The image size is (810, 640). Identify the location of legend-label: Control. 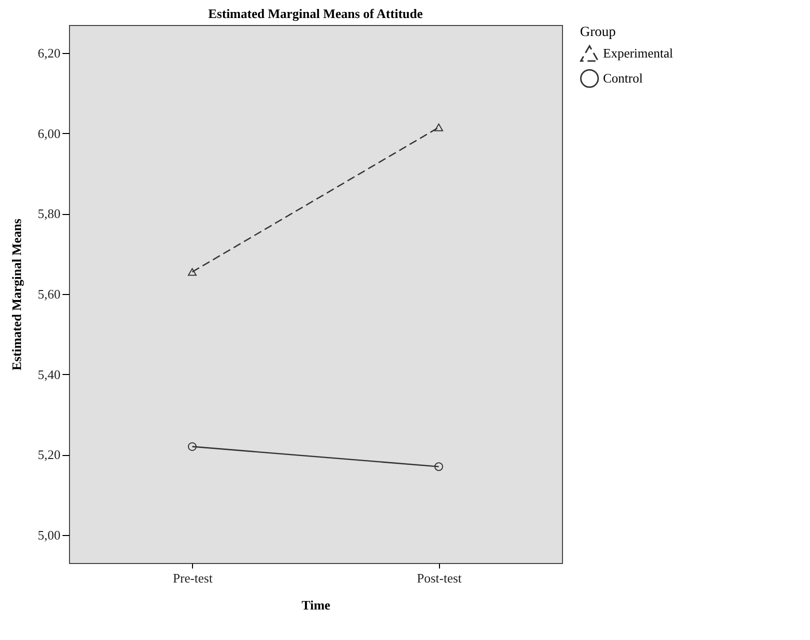
(623, 78).